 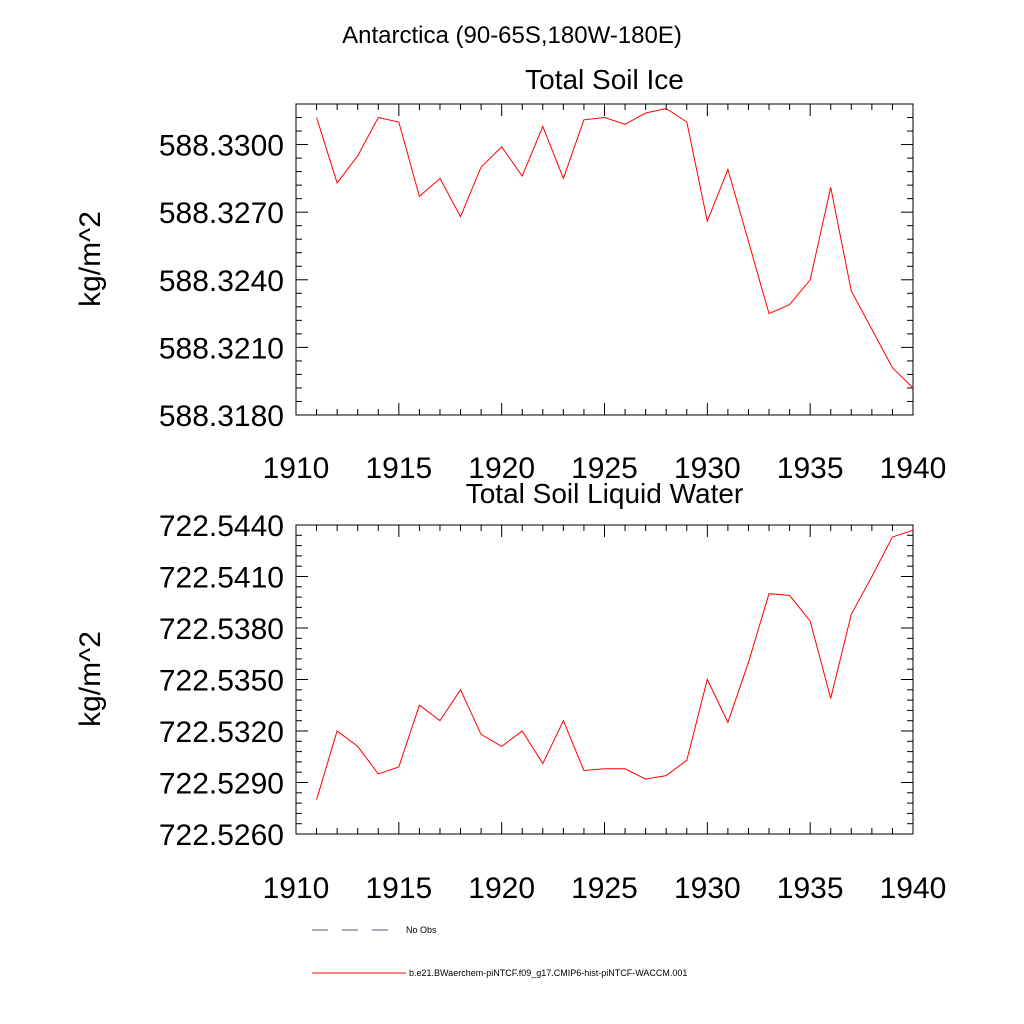 I want to click on panel-title: Total Soil Liquid Water, so click(x=605, y=493).